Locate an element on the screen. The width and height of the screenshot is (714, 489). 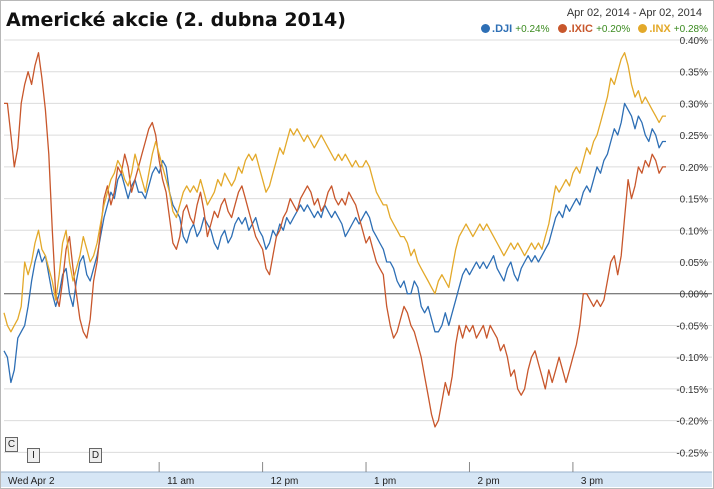
event-marker-d: D is located at coordinates (95, 455).